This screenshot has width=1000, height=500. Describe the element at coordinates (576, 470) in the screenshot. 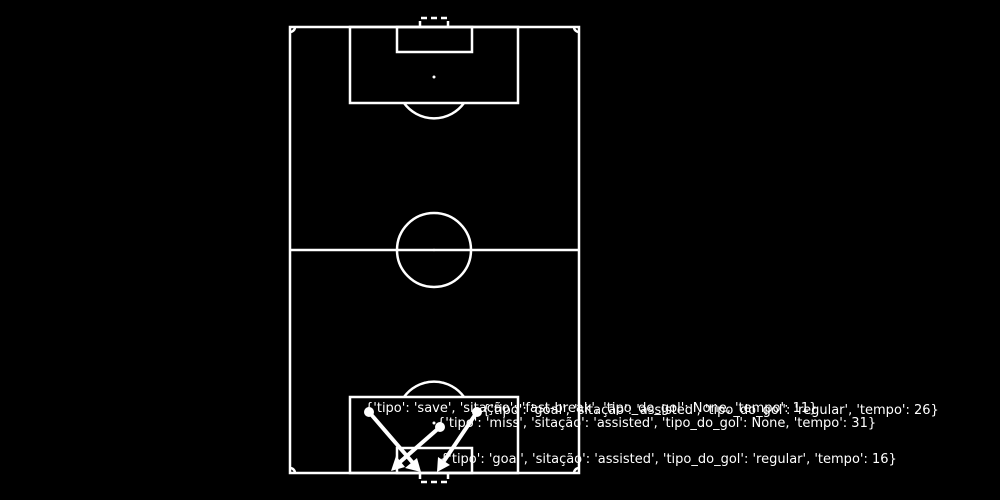

I see `corner-arc-bottom-right` at that location.